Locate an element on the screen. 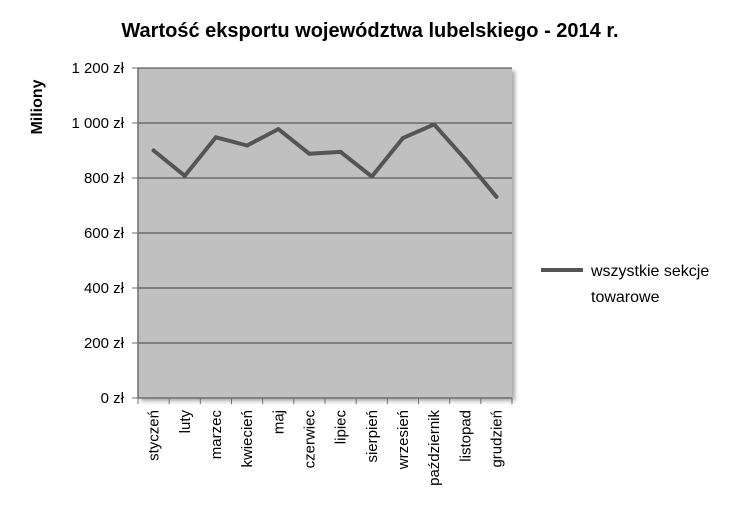 The width and height of the screenshot is (741, 521). x-tick-label: styczeń is located at coordinates (154, 435).